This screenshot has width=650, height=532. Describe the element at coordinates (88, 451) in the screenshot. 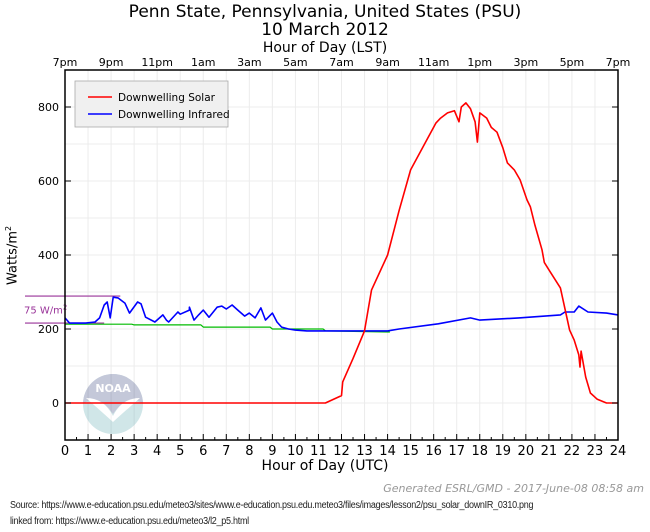

I see `x-tick-label: 1` at that location.